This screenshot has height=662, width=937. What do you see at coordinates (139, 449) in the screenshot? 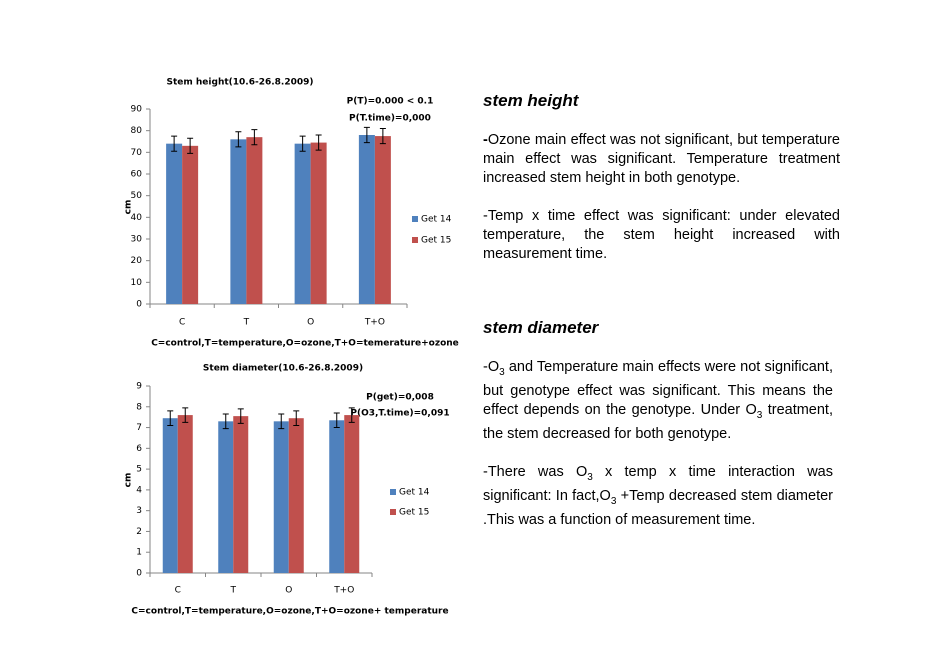
I see `y-tick-label: 6` at bounding box center [139, 449].